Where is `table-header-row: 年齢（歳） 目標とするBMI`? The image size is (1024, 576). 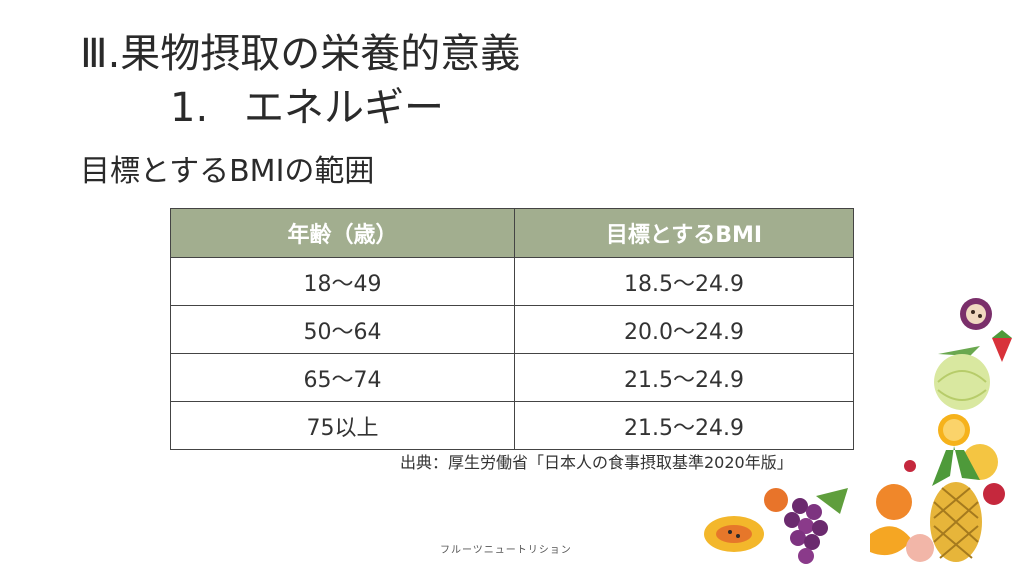
table-header-row: 年齢（歳） 目標とするBMI is located at coordinates (512, 233).